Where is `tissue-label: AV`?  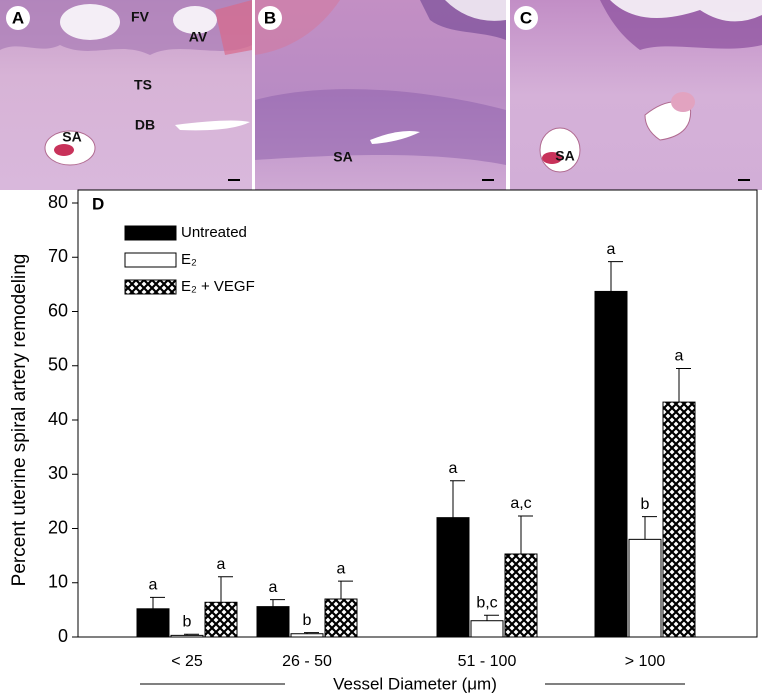
tissue-label: AV is located at coordinates (198, 37).